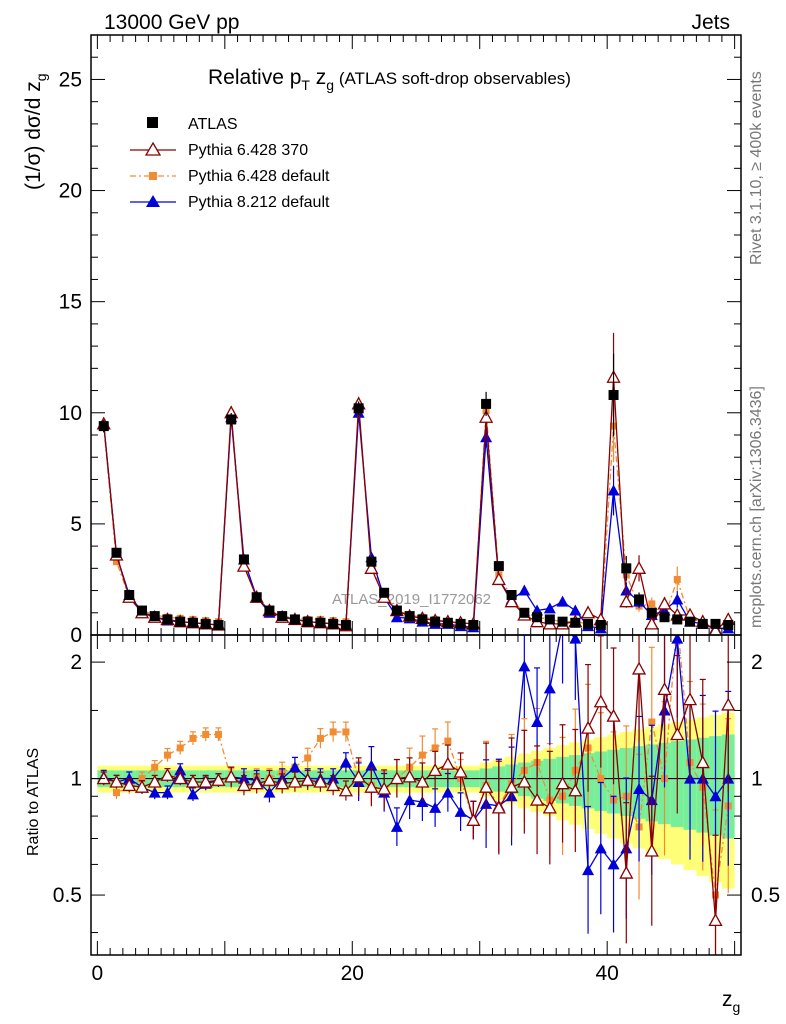  I want to click on xlabel-sub: g, so click(737, 1007).